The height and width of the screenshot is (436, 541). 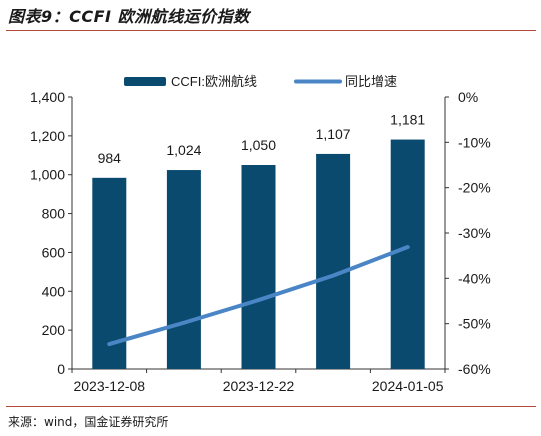 I want to click on left-axis-tick-label: 1,200, so click(x=47, y=136).